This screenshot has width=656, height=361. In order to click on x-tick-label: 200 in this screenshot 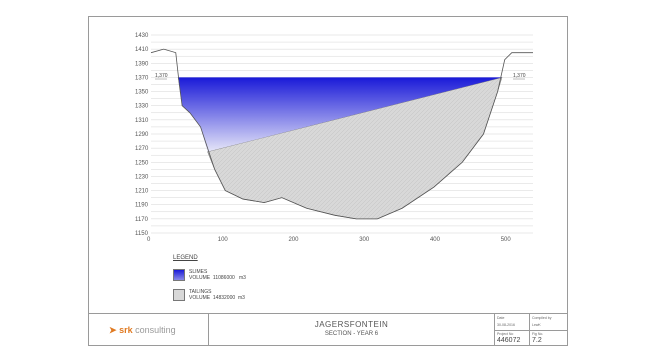, I will do `click(293, 240)`.